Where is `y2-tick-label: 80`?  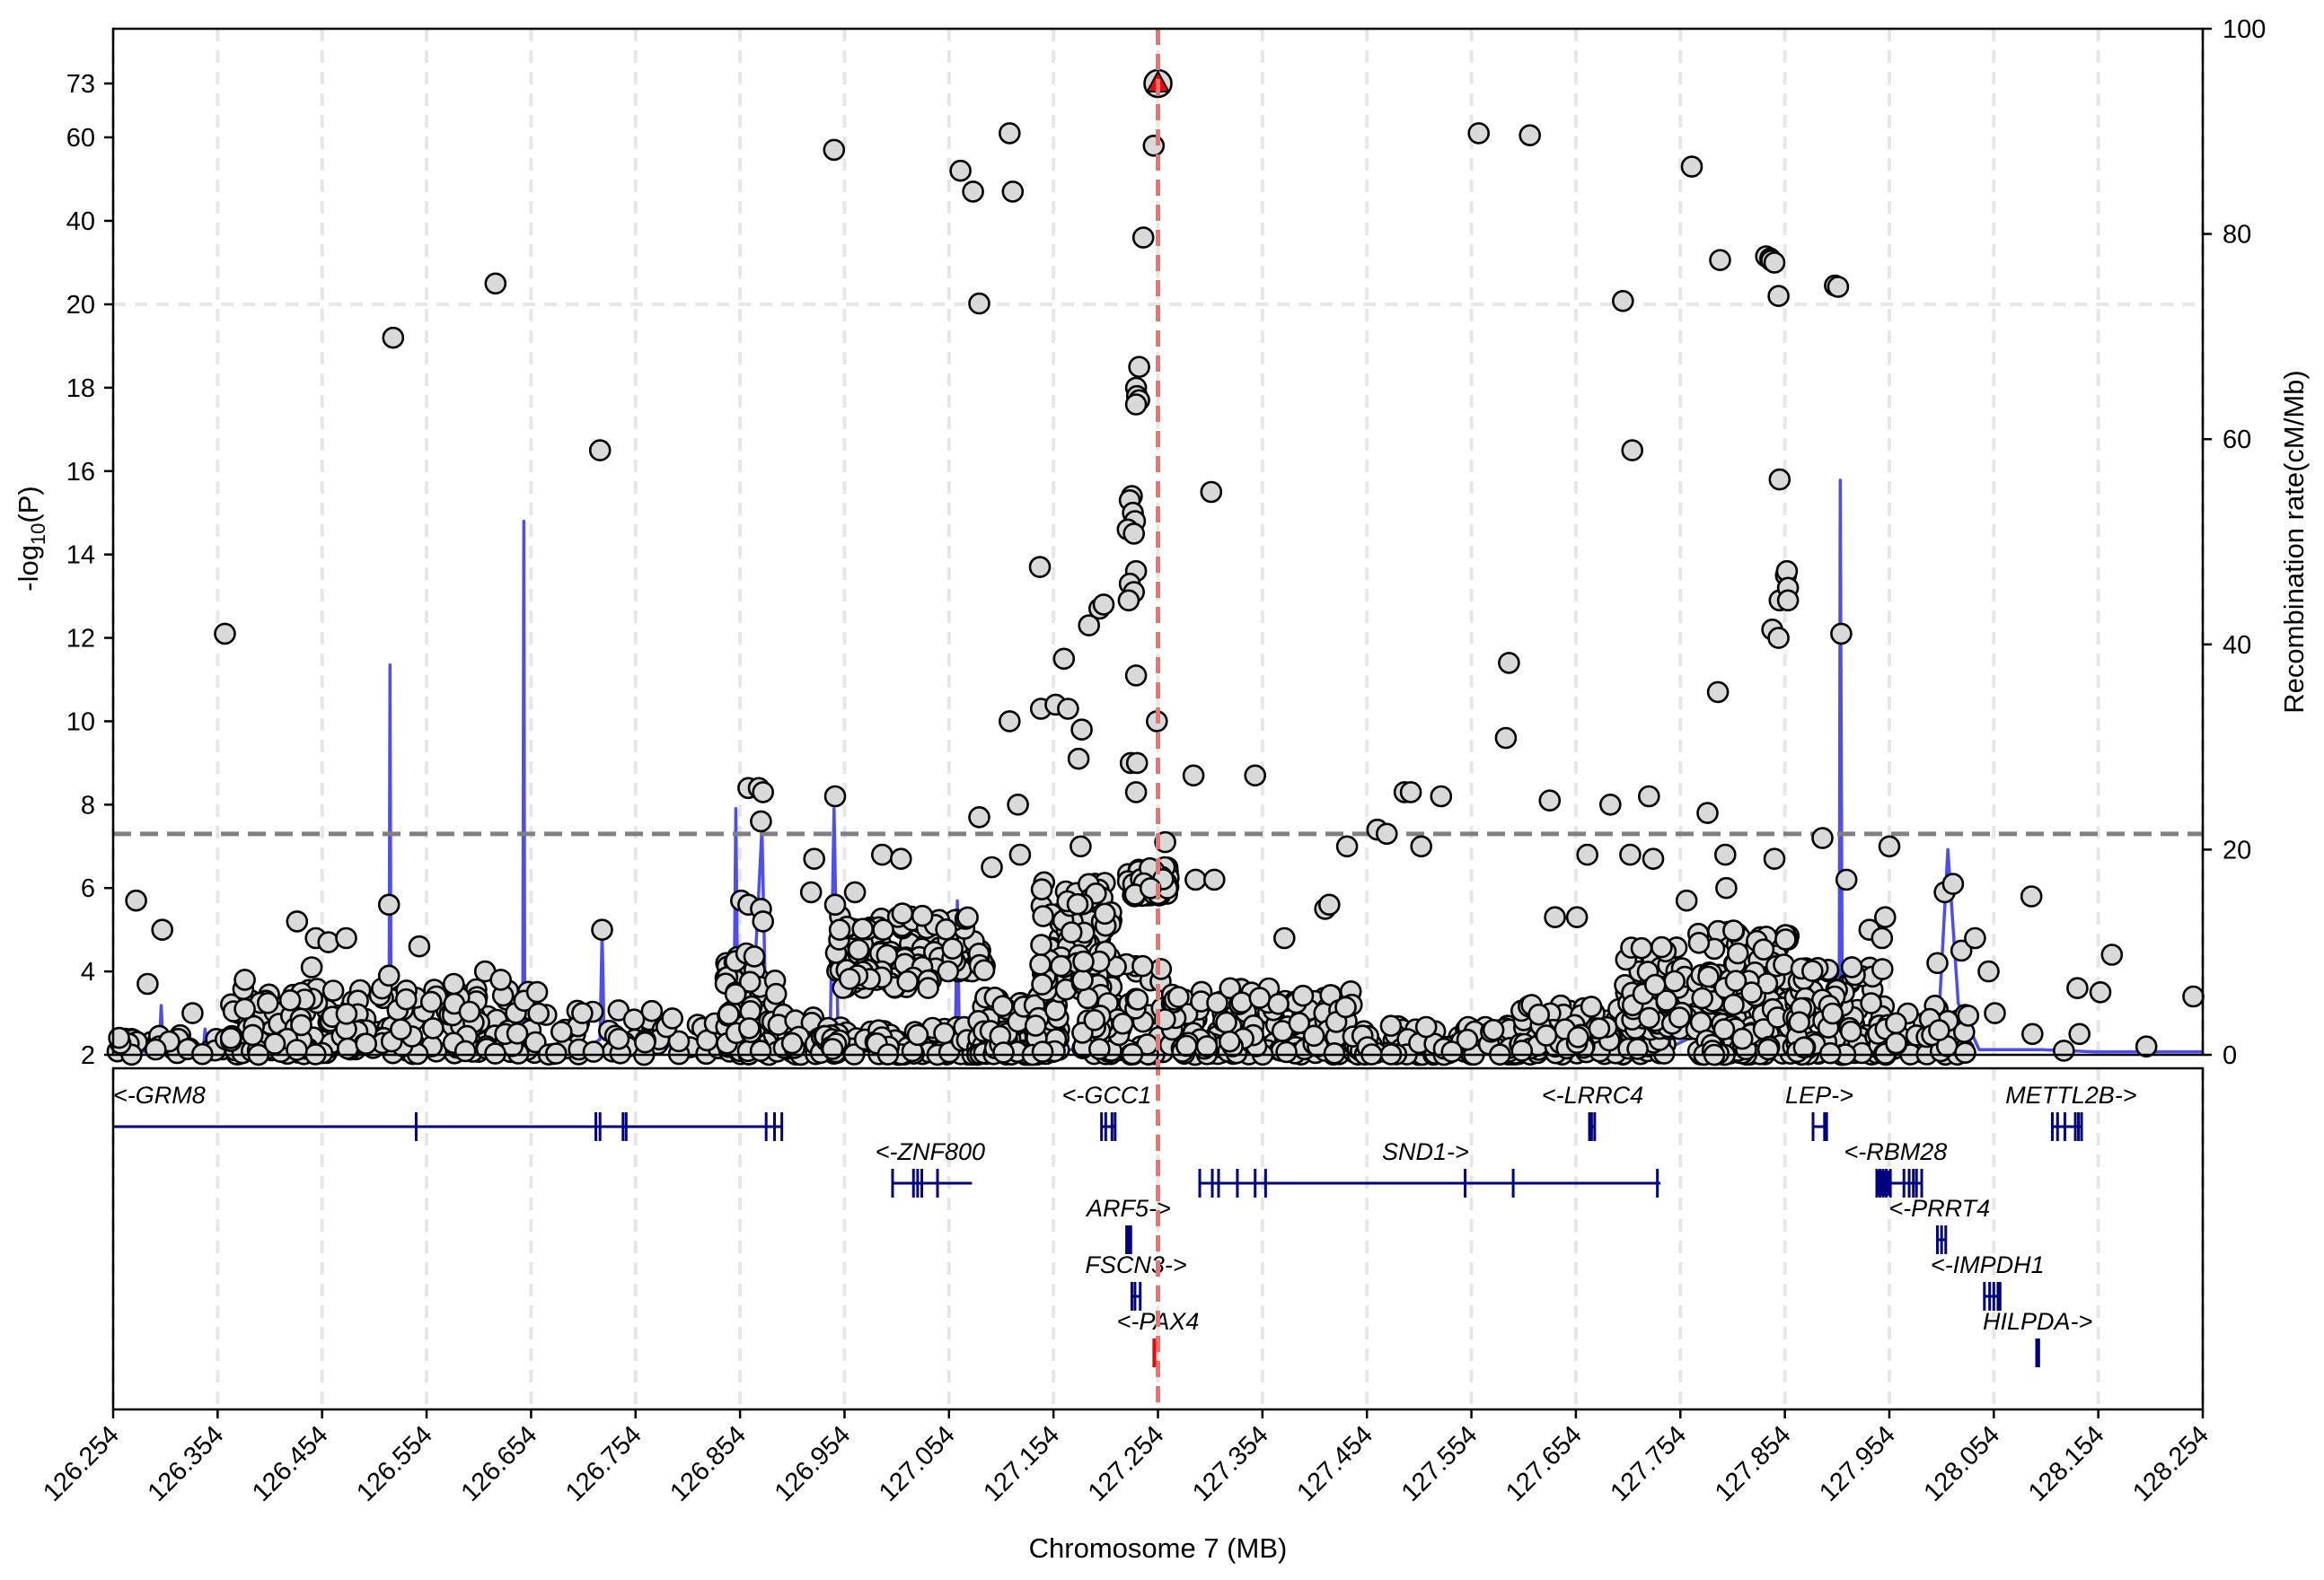 y2-tick-label: 80 is located at coordinates (2237, 235).